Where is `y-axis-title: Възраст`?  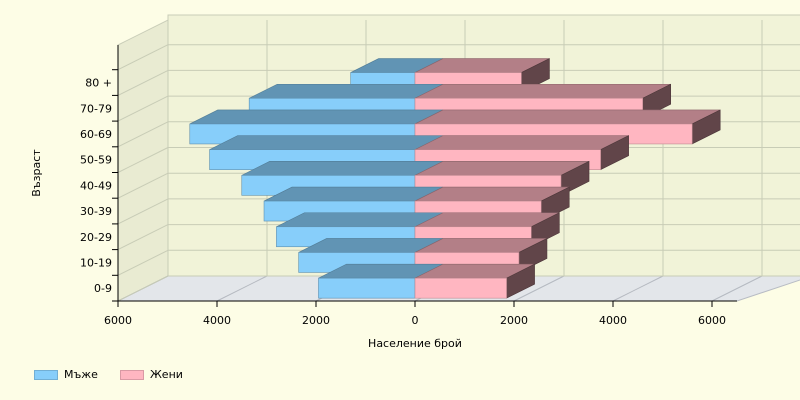
y-axis-title: Възраст is located at coordinates (36, 173).